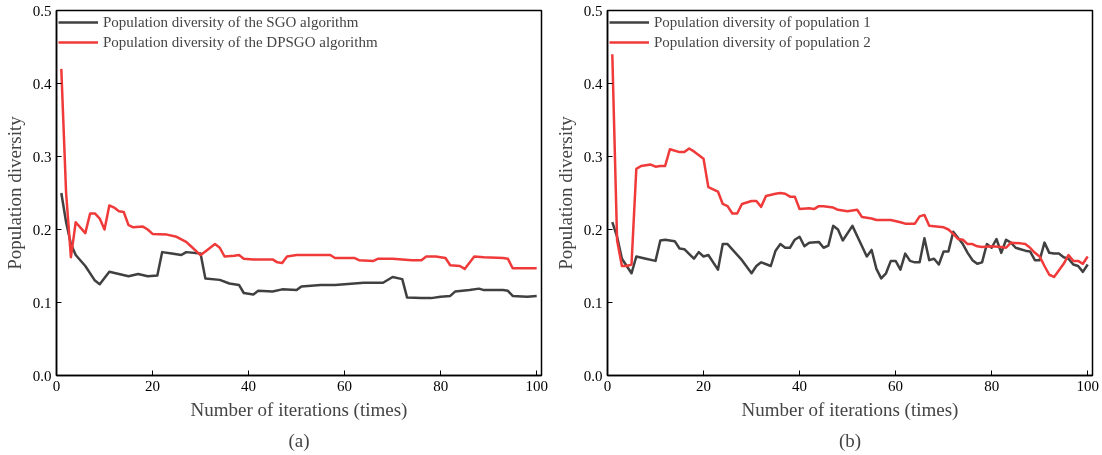  What do you see at coordinates (762, 22) in the screenshot?
I see `legend-label: Population diversity of population 1` at bounding box center [762, 22].